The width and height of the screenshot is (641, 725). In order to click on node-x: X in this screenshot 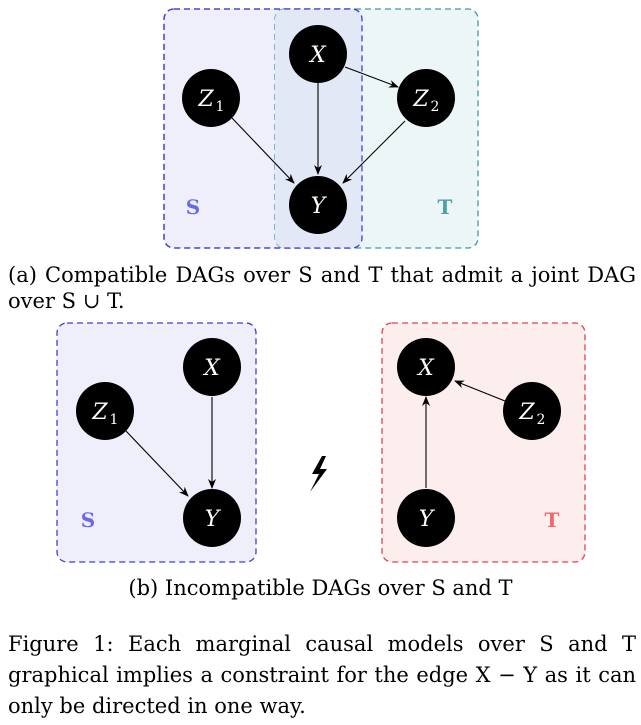, I will do `click(318, 54)`.